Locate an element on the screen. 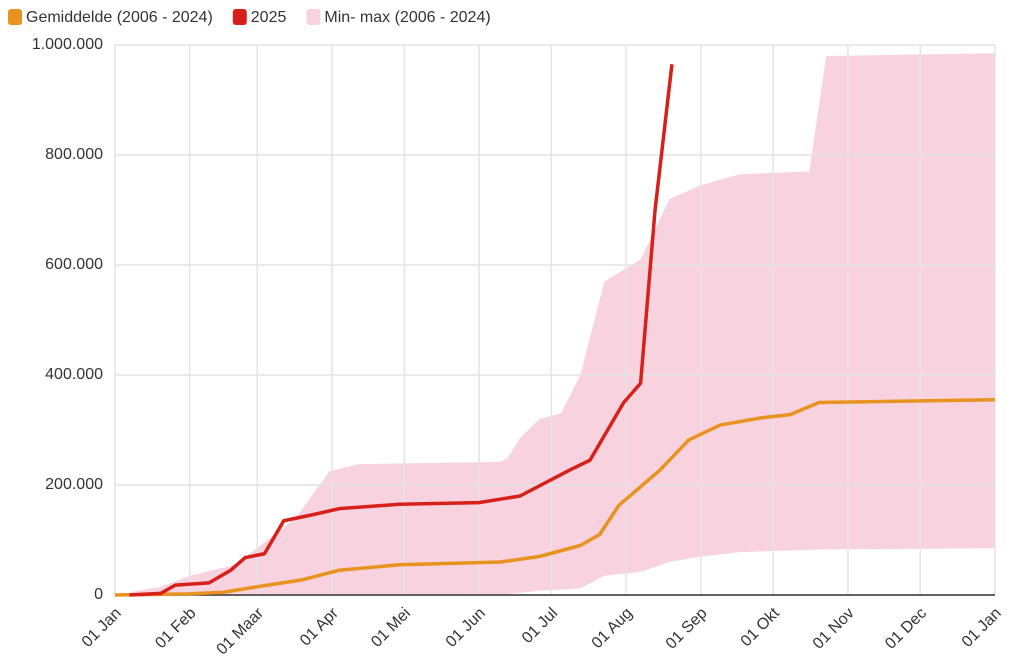 The image size is (1026, 669). x-tick-label: 01 Maar is located at coordinates (241, 631).